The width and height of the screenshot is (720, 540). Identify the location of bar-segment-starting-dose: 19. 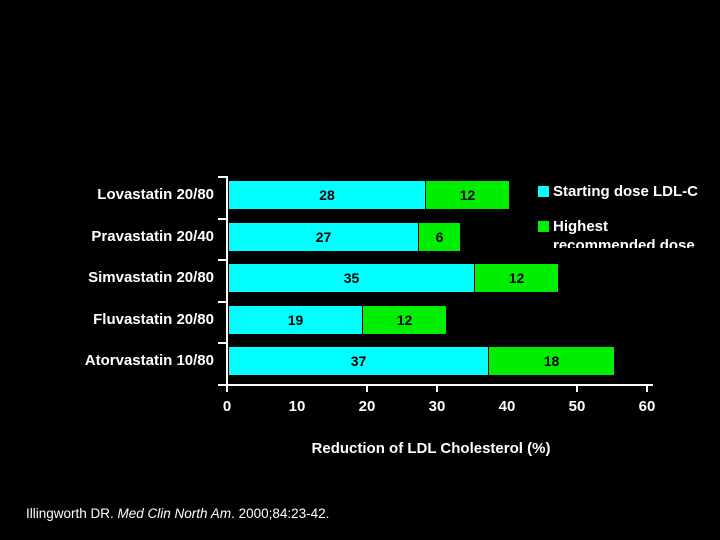
(295, 319).